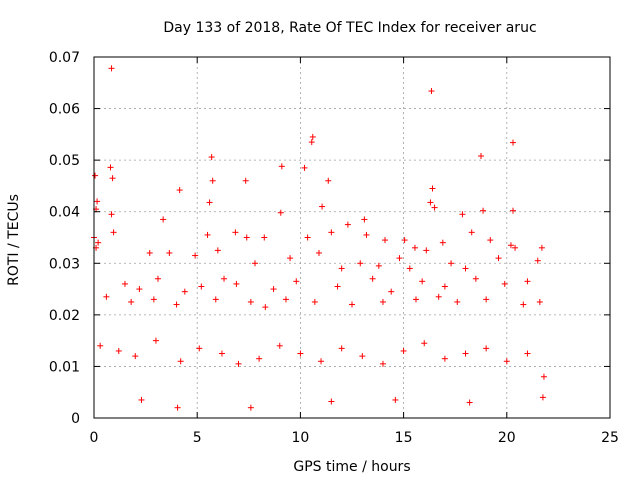 This screenshot has width=640, height=480. Describe the element at coordinates (75, 419) in the screenshot. I see `y-tick-label: 0` at that location.